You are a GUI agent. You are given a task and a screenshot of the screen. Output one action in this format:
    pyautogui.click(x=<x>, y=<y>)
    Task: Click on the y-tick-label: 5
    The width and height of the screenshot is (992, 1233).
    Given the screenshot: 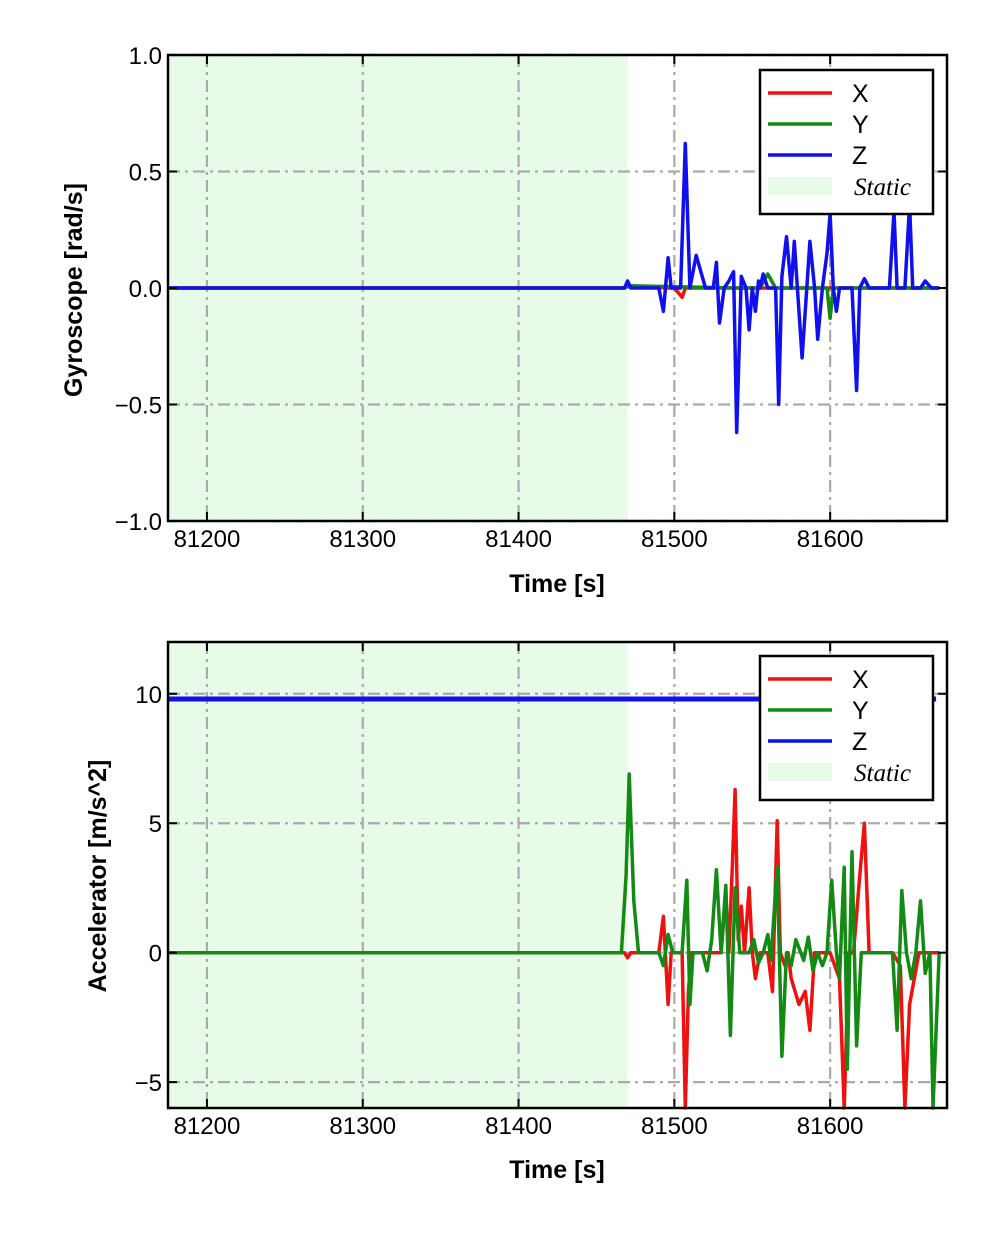 What is the action you would take?
    pyautogui.click(x=155, y=824)
    